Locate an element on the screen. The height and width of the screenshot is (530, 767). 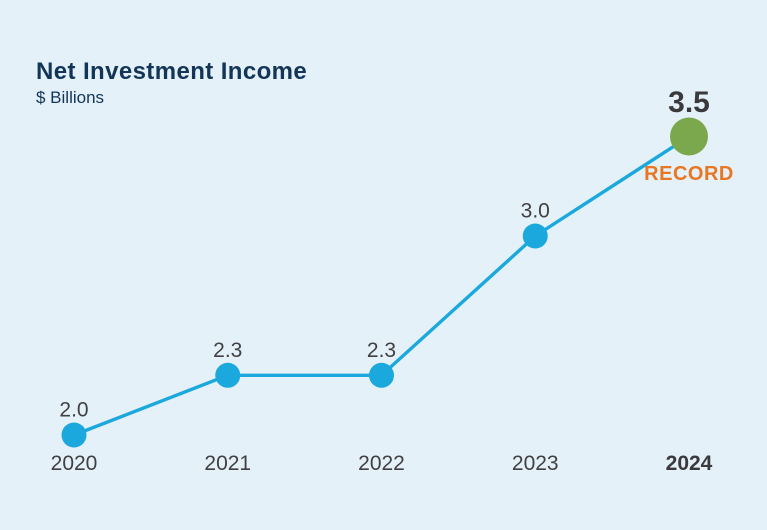
record-label: RECORD is located at coordinates (689, 174).